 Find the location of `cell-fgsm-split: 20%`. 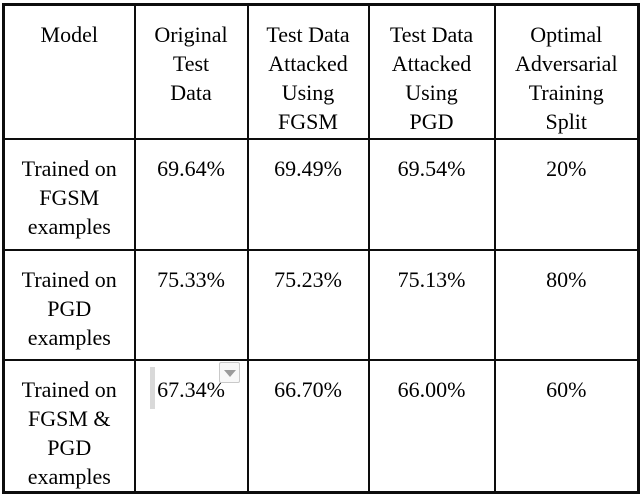

cell-fgsm-split: 20% is located at coordinates (566, 194).